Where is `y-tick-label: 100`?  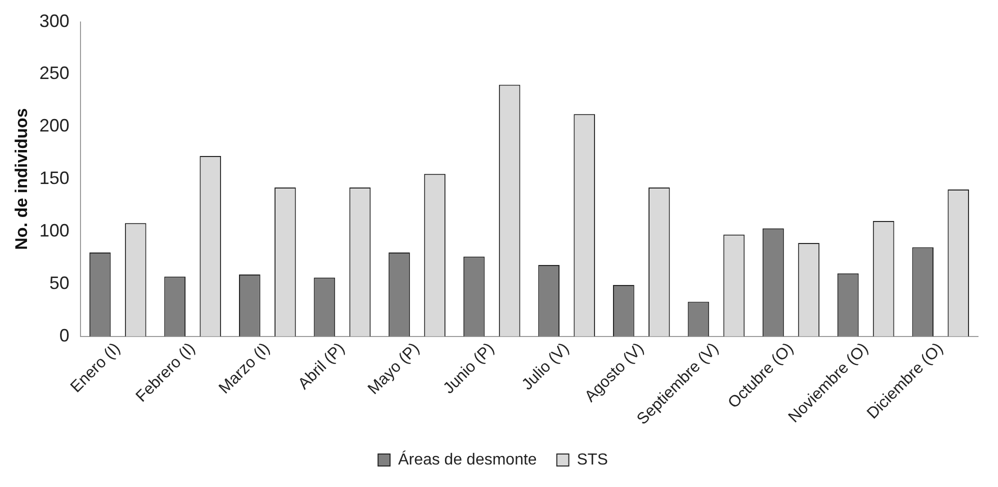 y-tick-label: 100 is located at coordinates (54, 230).